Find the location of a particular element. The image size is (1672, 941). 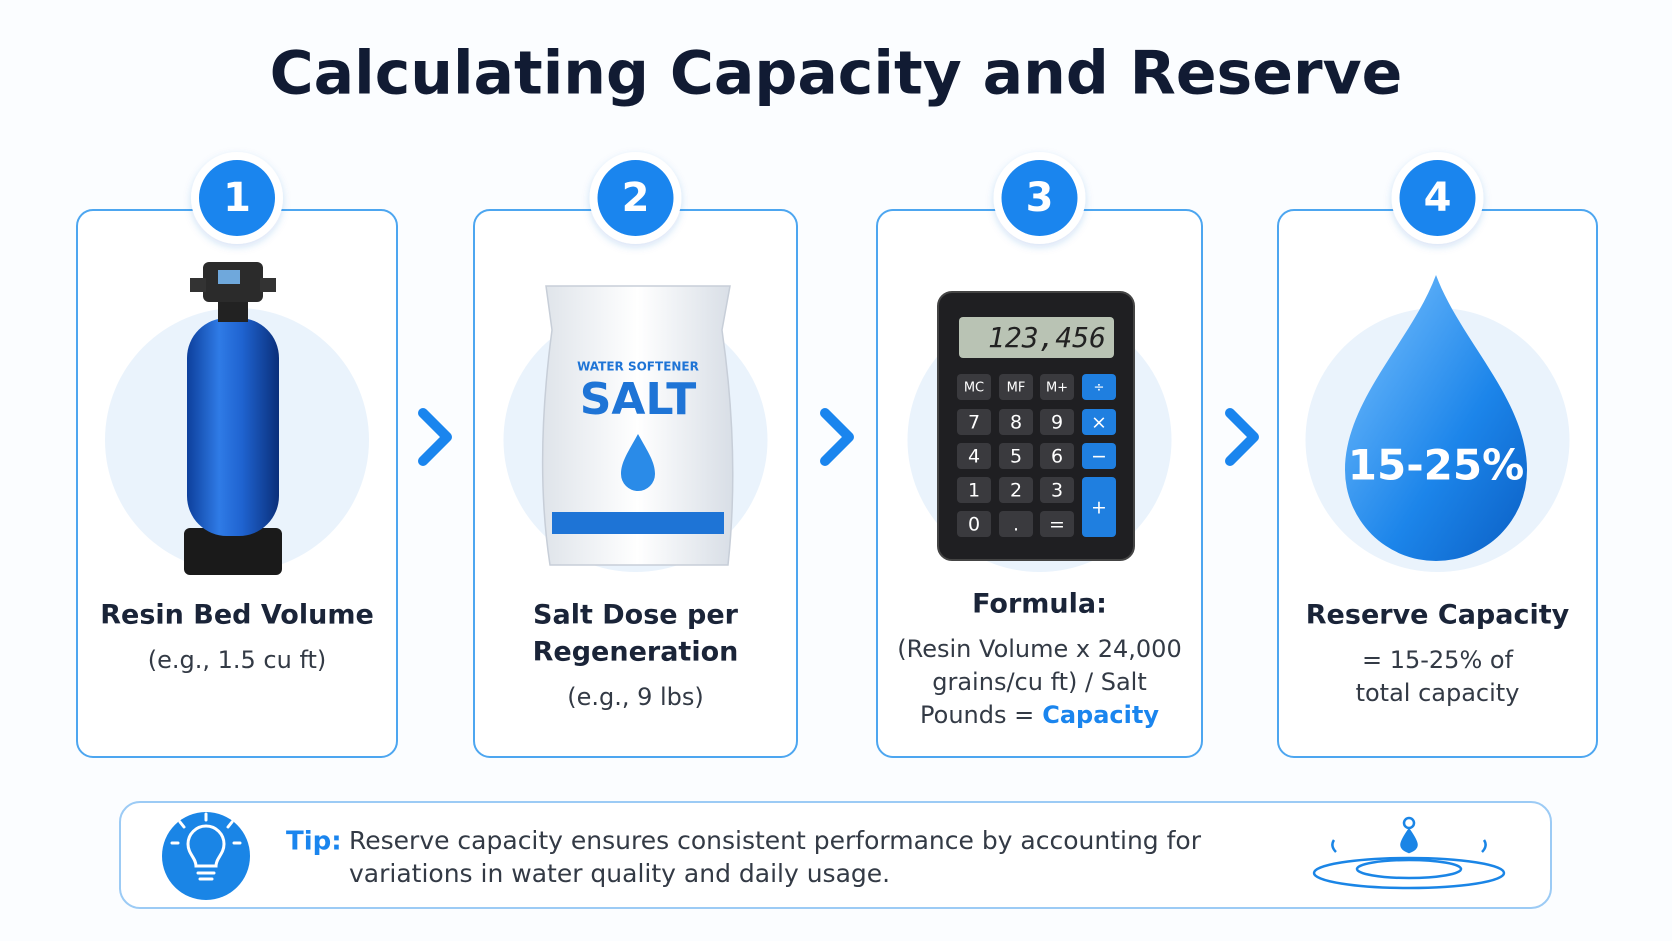

key-label: M+ is located at coordinates (1057, 388).